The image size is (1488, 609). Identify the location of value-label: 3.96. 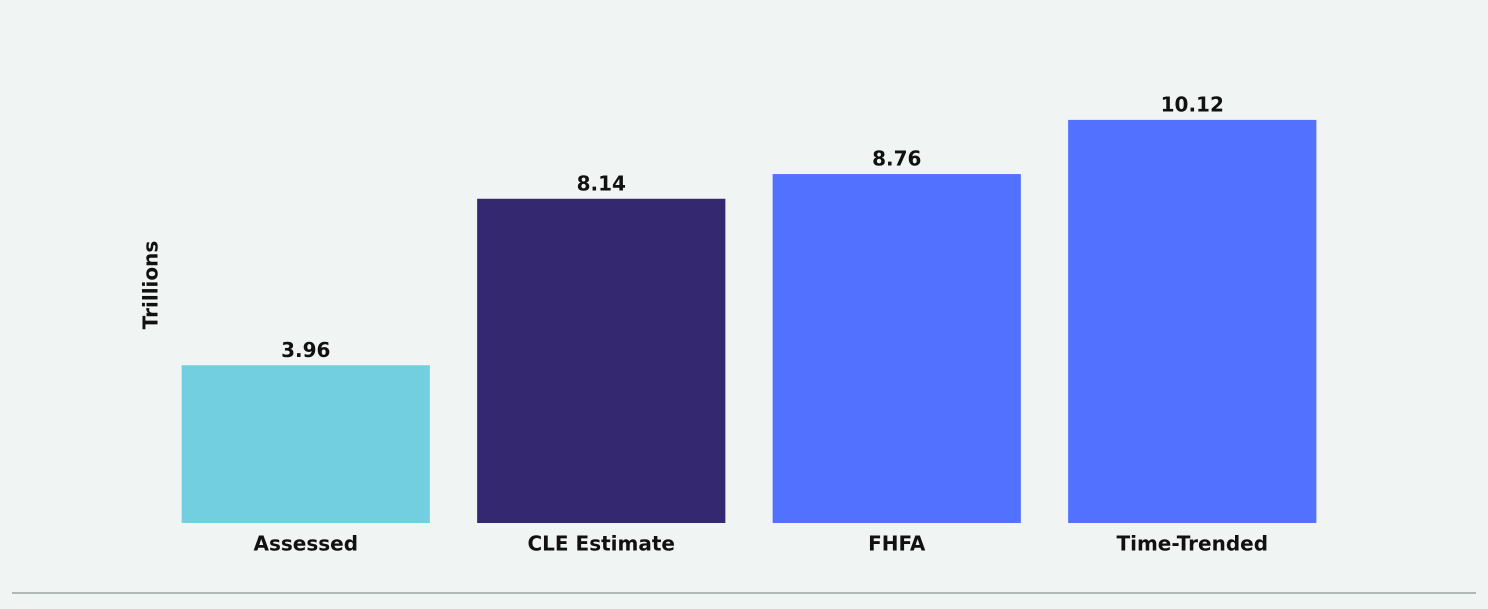
(305, 350).